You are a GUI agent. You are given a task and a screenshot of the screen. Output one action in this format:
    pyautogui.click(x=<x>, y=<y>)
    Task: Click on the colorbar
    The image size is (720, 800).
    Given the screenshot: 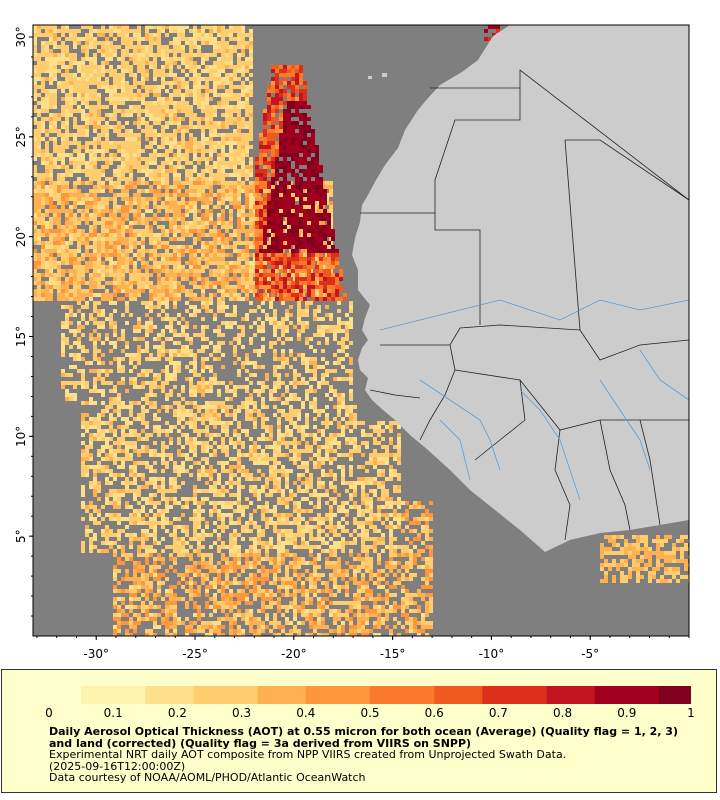 What is the action you would take?
    pyautogui.click(x=370, y=695)
    